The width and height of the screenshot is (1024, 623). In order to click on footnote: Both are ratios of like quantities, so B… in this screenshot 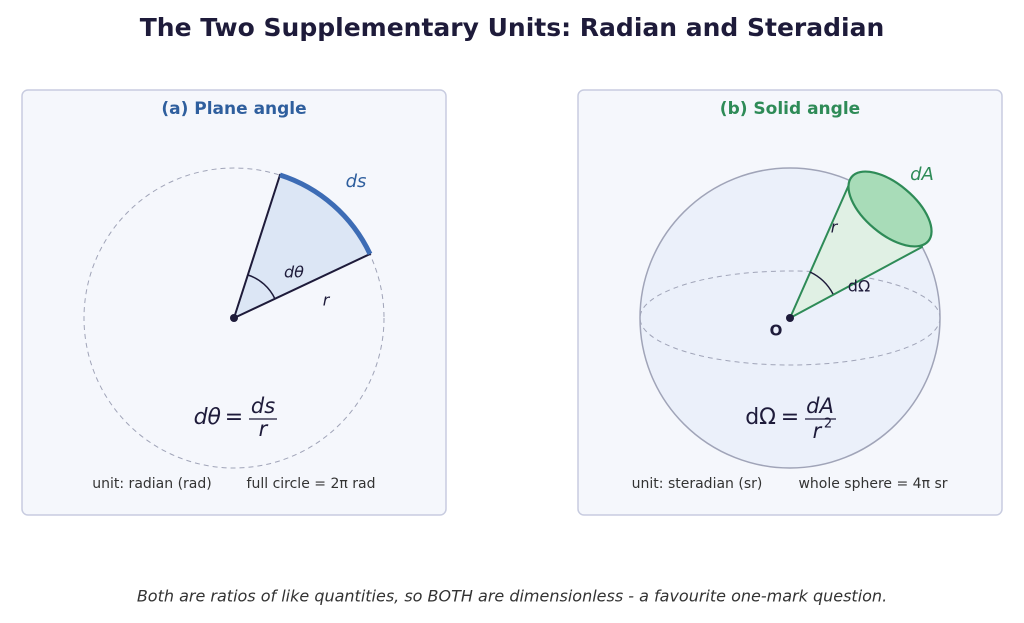, I will do `click(512, 596)`.